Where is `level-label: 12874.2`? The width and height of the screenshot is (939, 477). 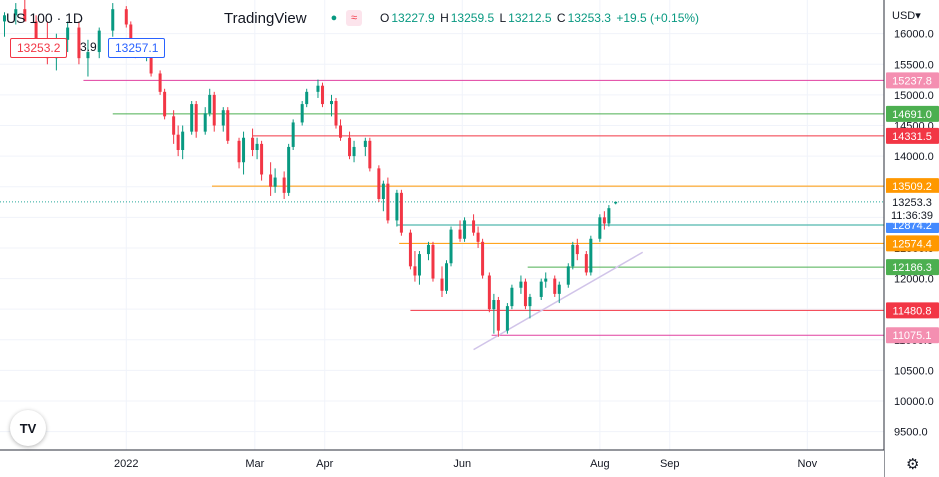
level-label: 12874.2 is located at coordinates (912, 226).